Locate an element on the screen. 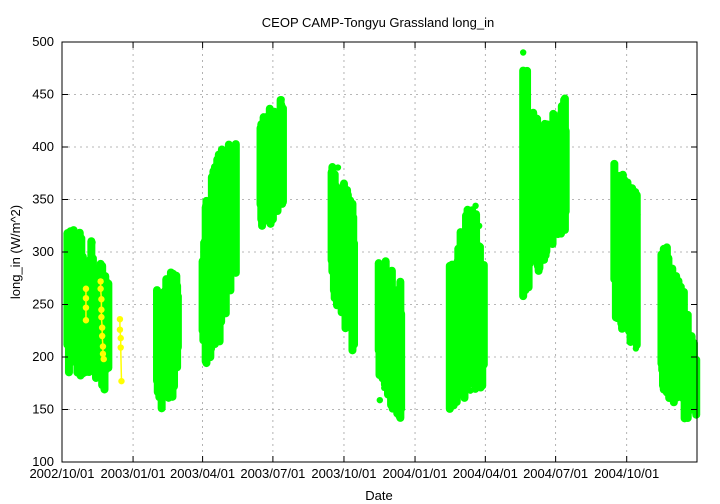 The image size is (720, 504). x-tick-label: 2004/10/01 is located at coordinates (626, 473).